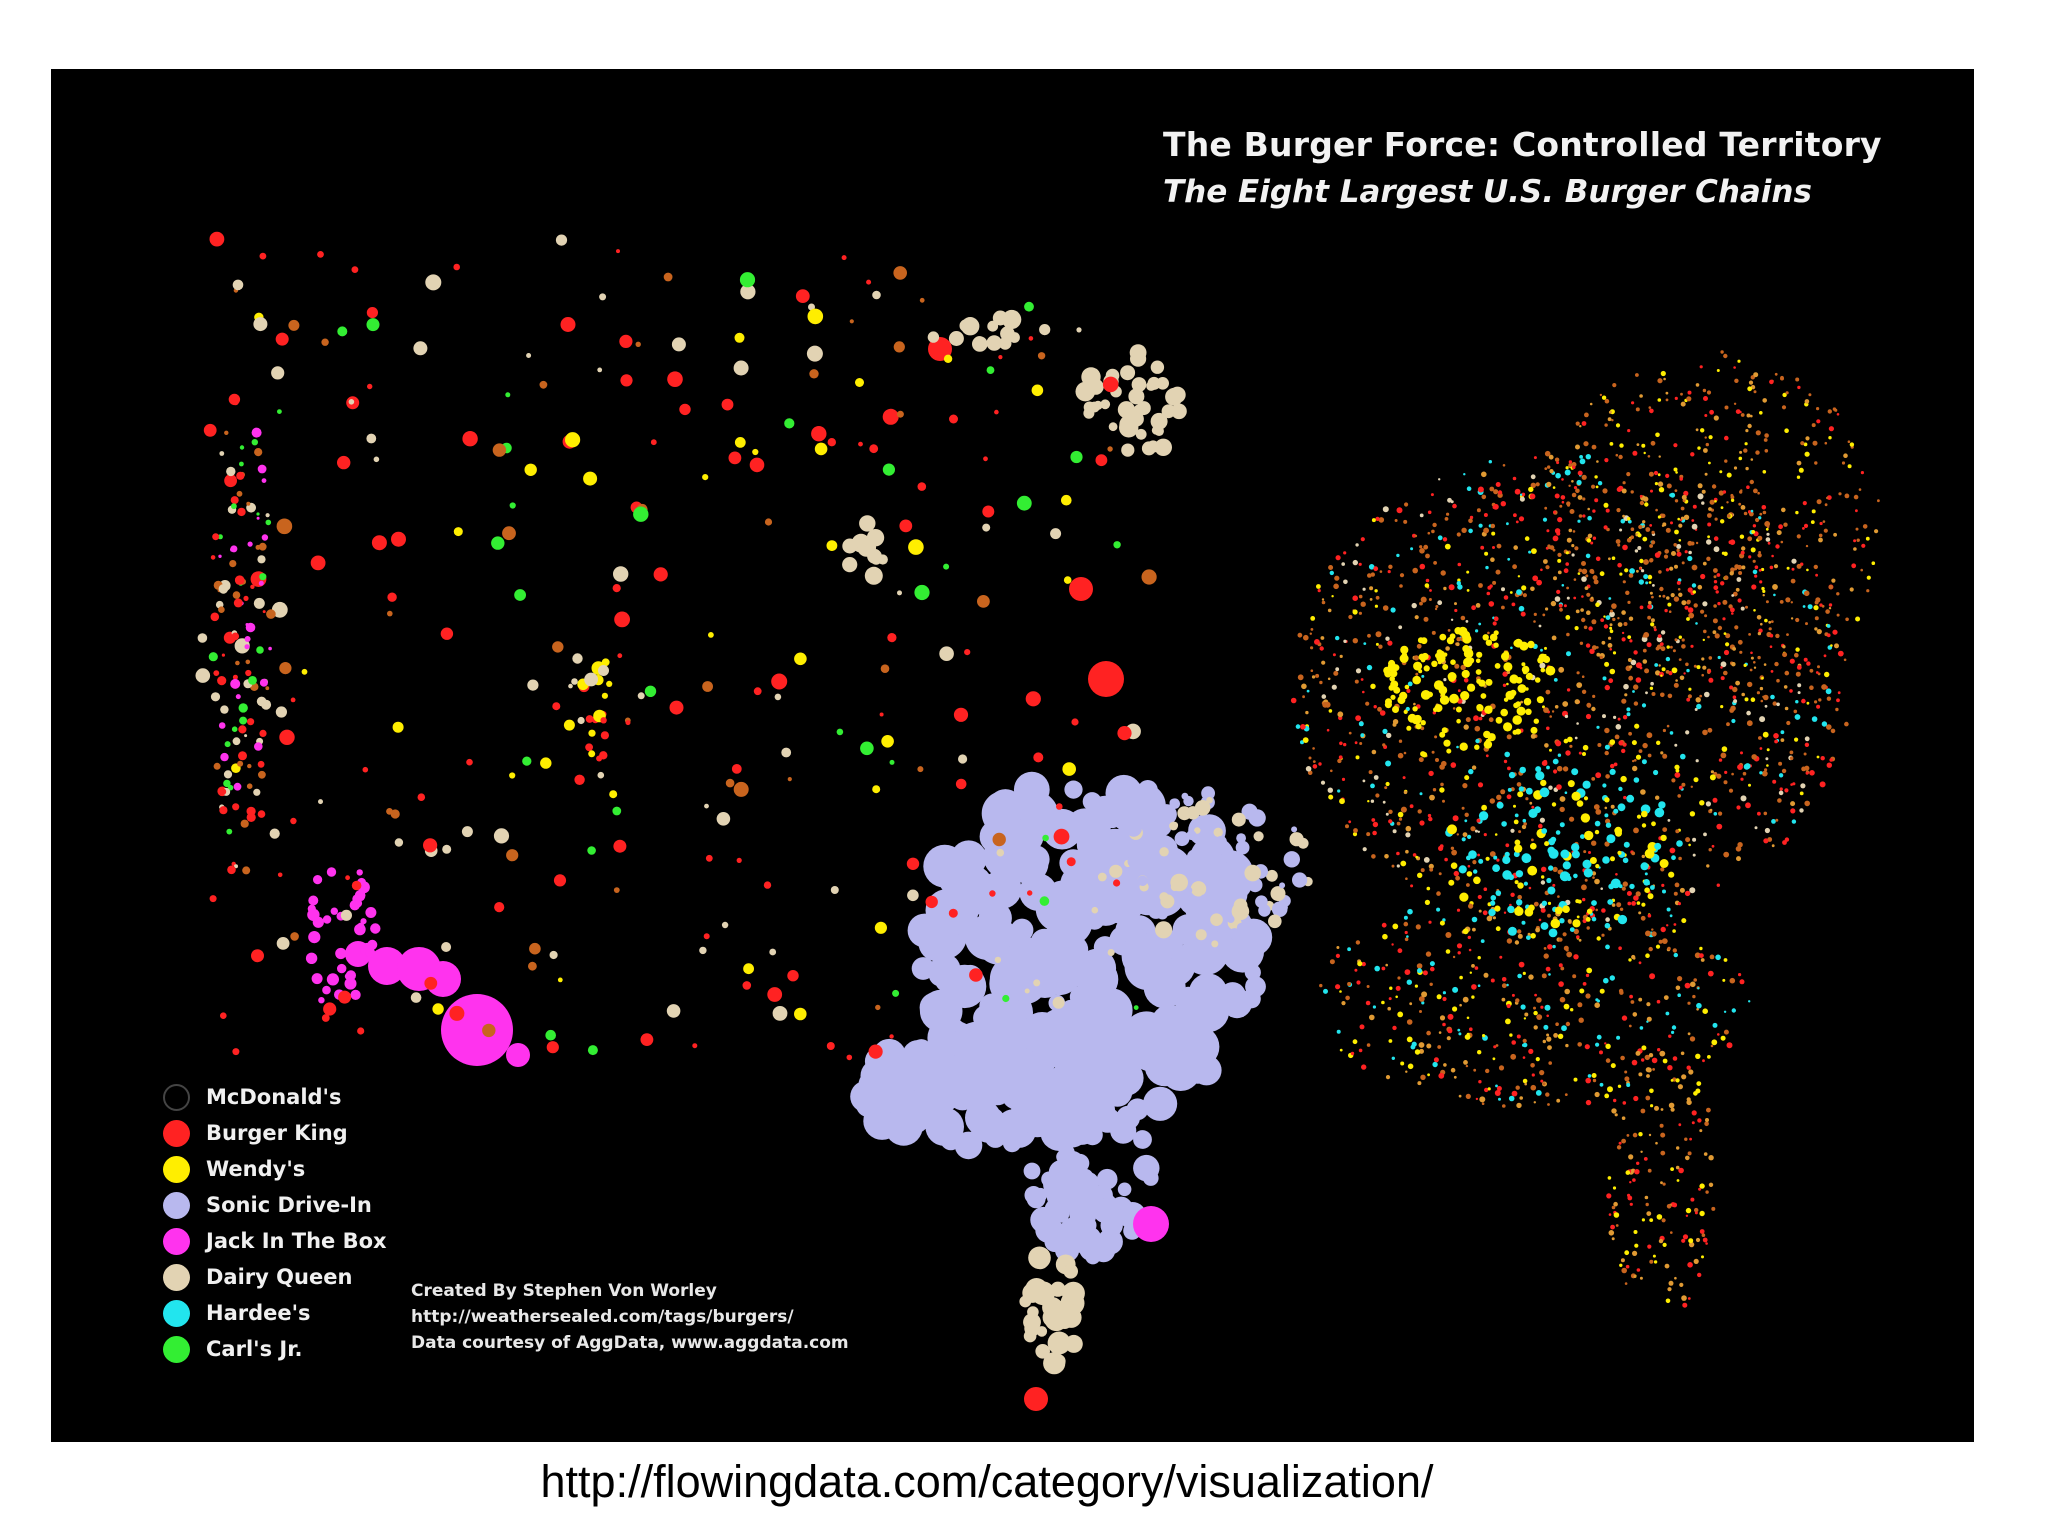  What do you see at coordinates (602, 1317) in the screenshot?
I see `credit-url: http://weathersealed.com/tags/burgers/` at bounding box center [602, 1317].